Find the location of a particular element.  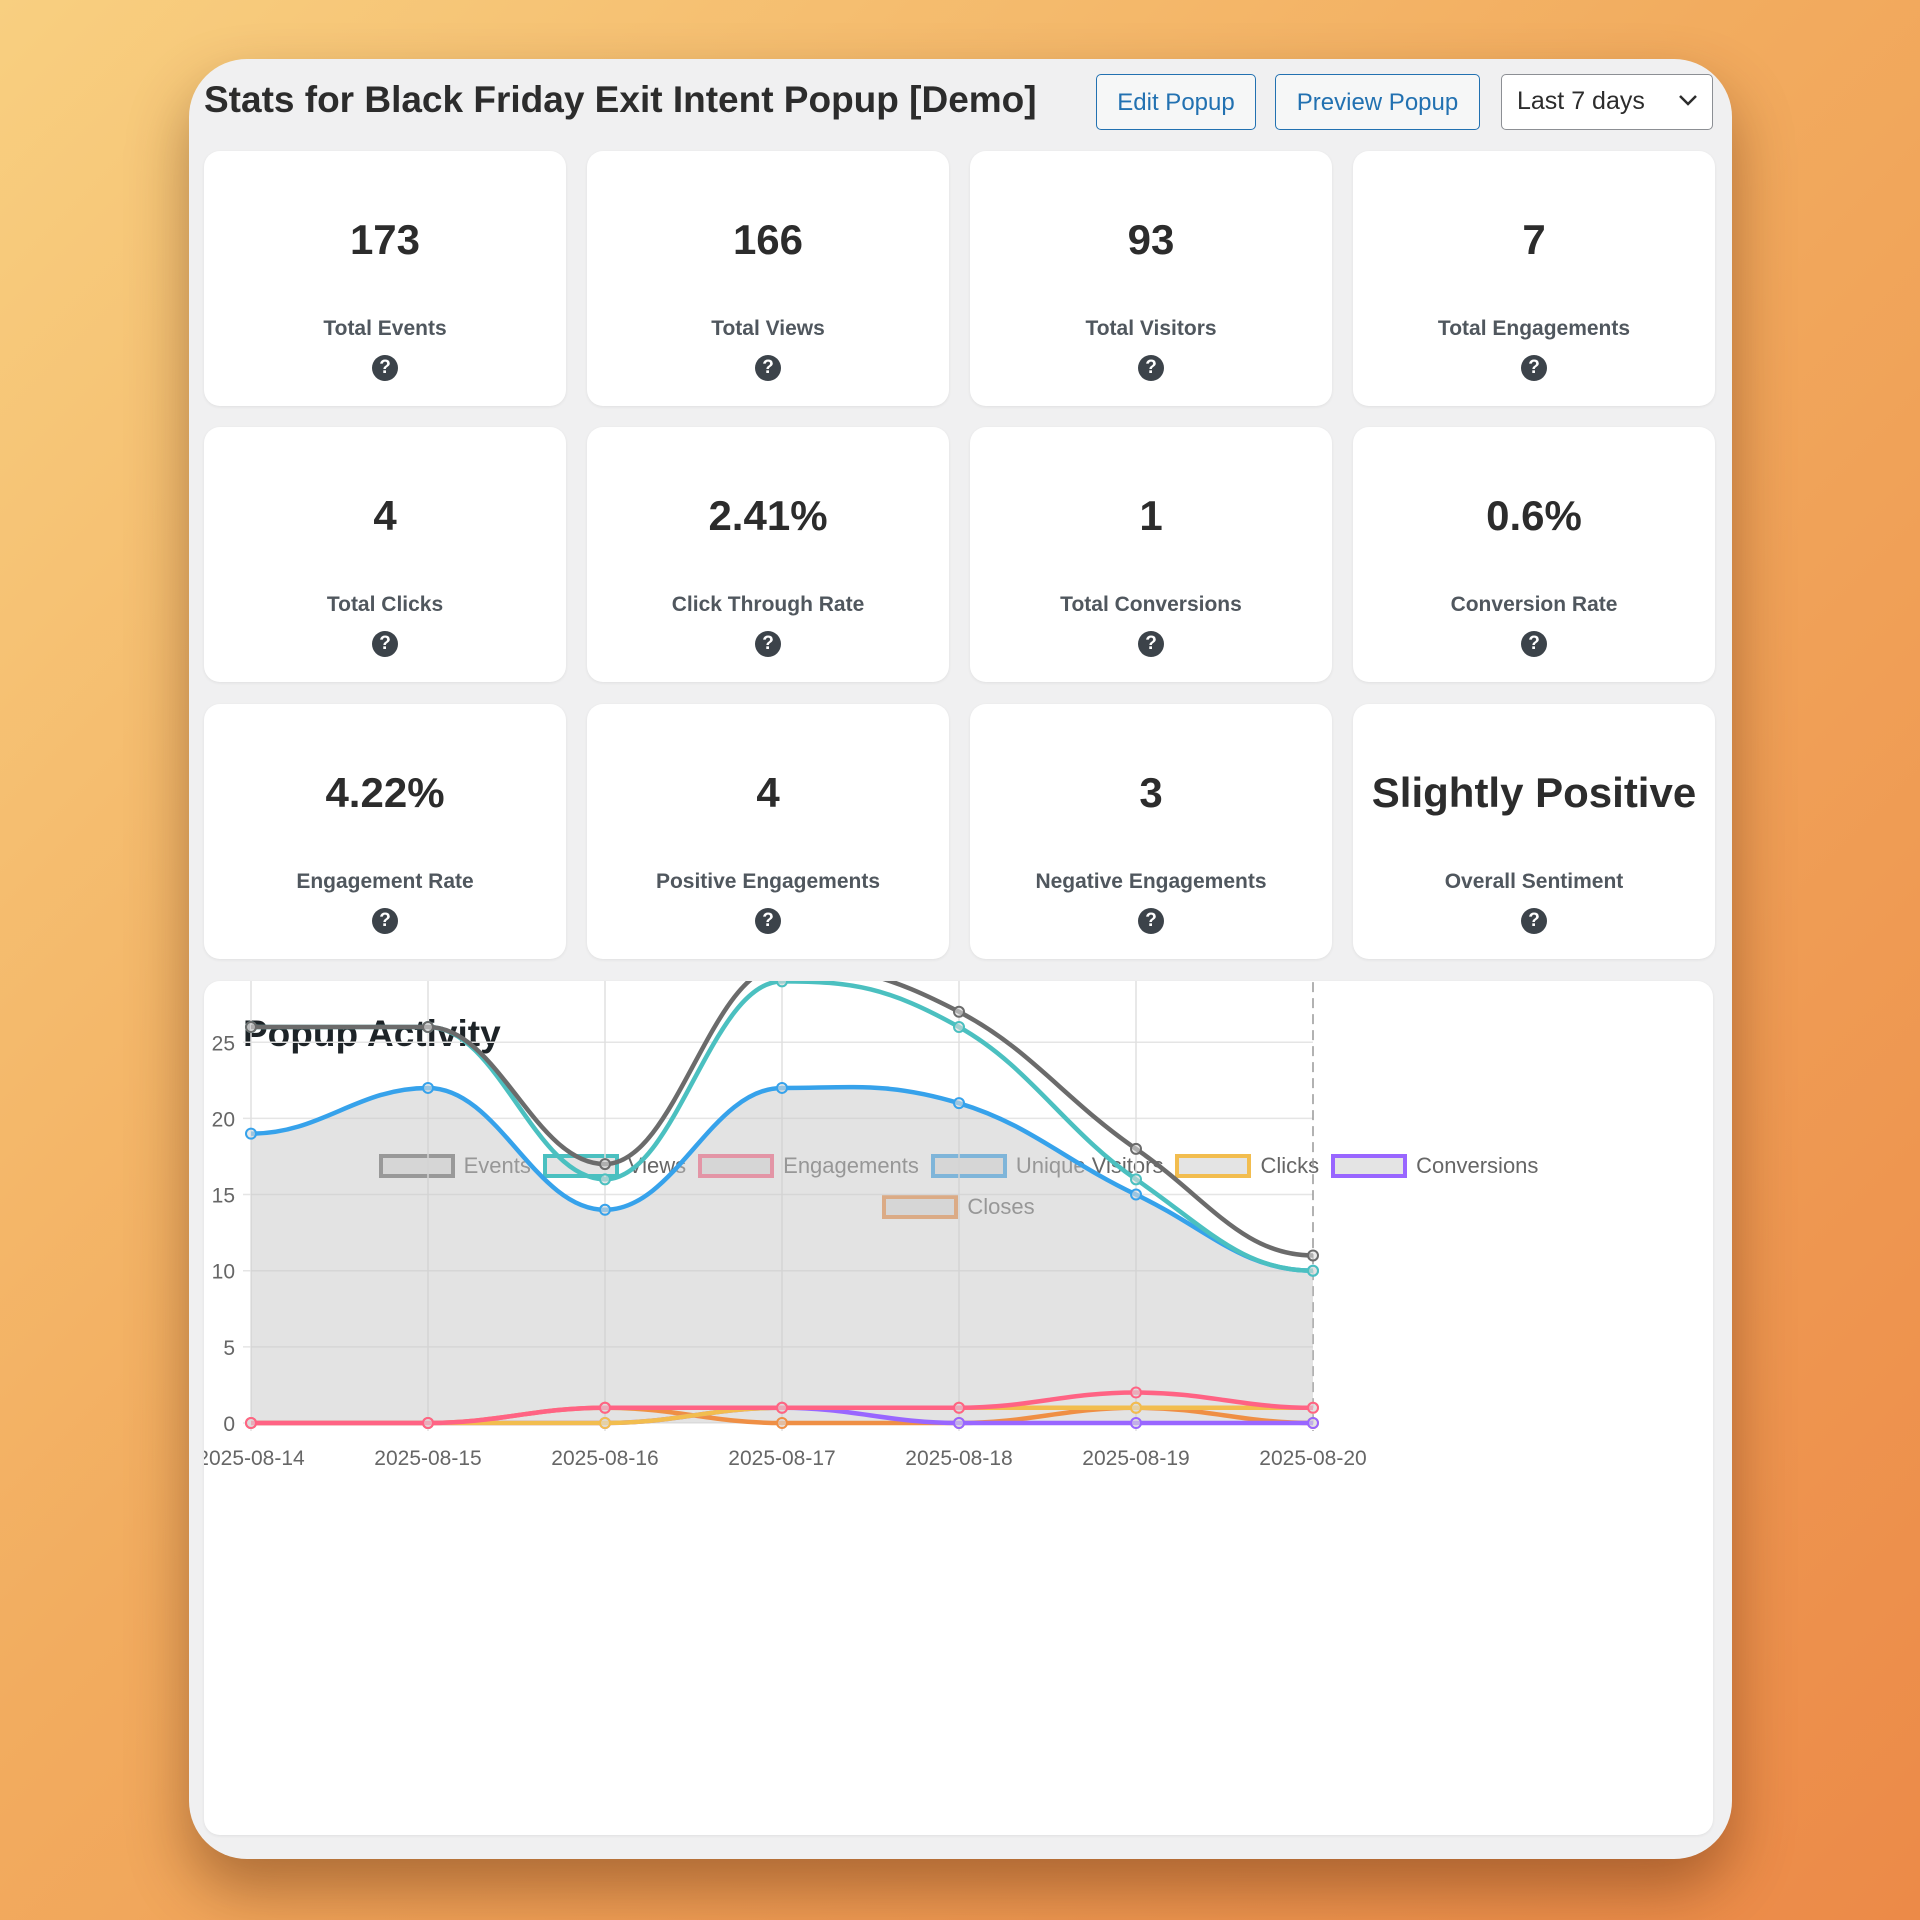

stat-value: 0.6% is located at coordinates (1534, 515).